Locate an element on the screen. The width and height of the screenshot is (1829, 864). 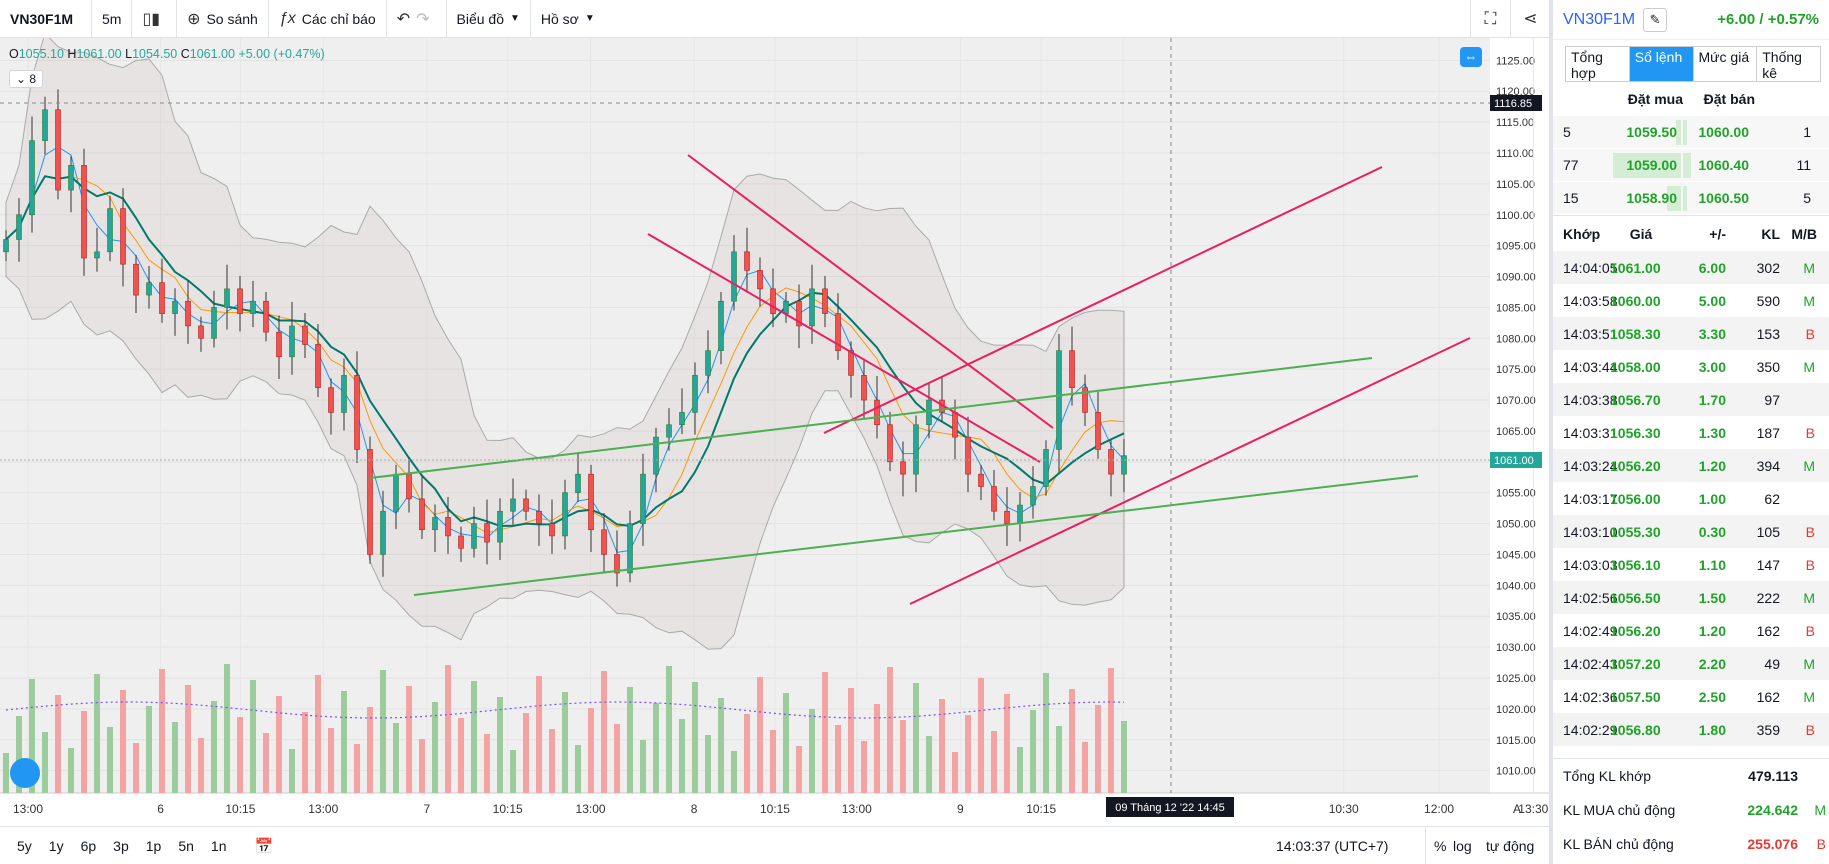
symbol-search: VN30F1M is located at coordinates (46, 19).